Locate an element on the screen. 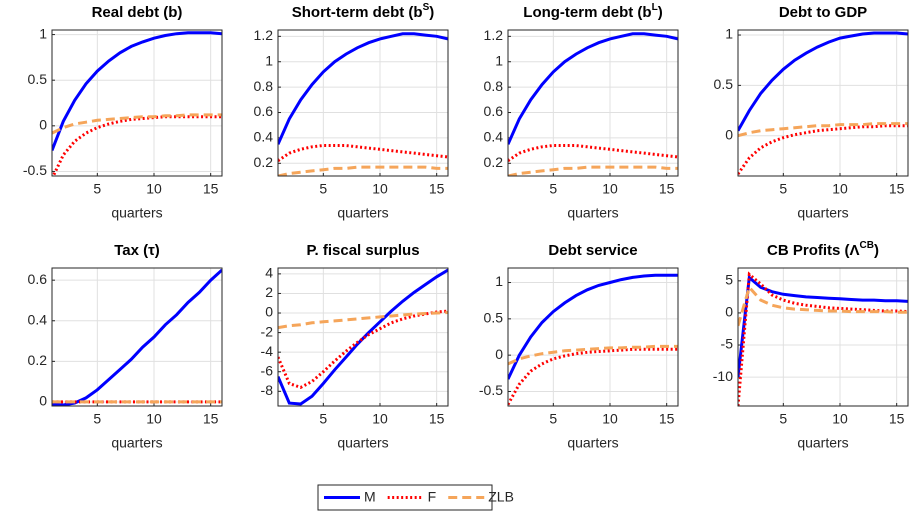  title-sup: S is located at coordinates (426, 7).